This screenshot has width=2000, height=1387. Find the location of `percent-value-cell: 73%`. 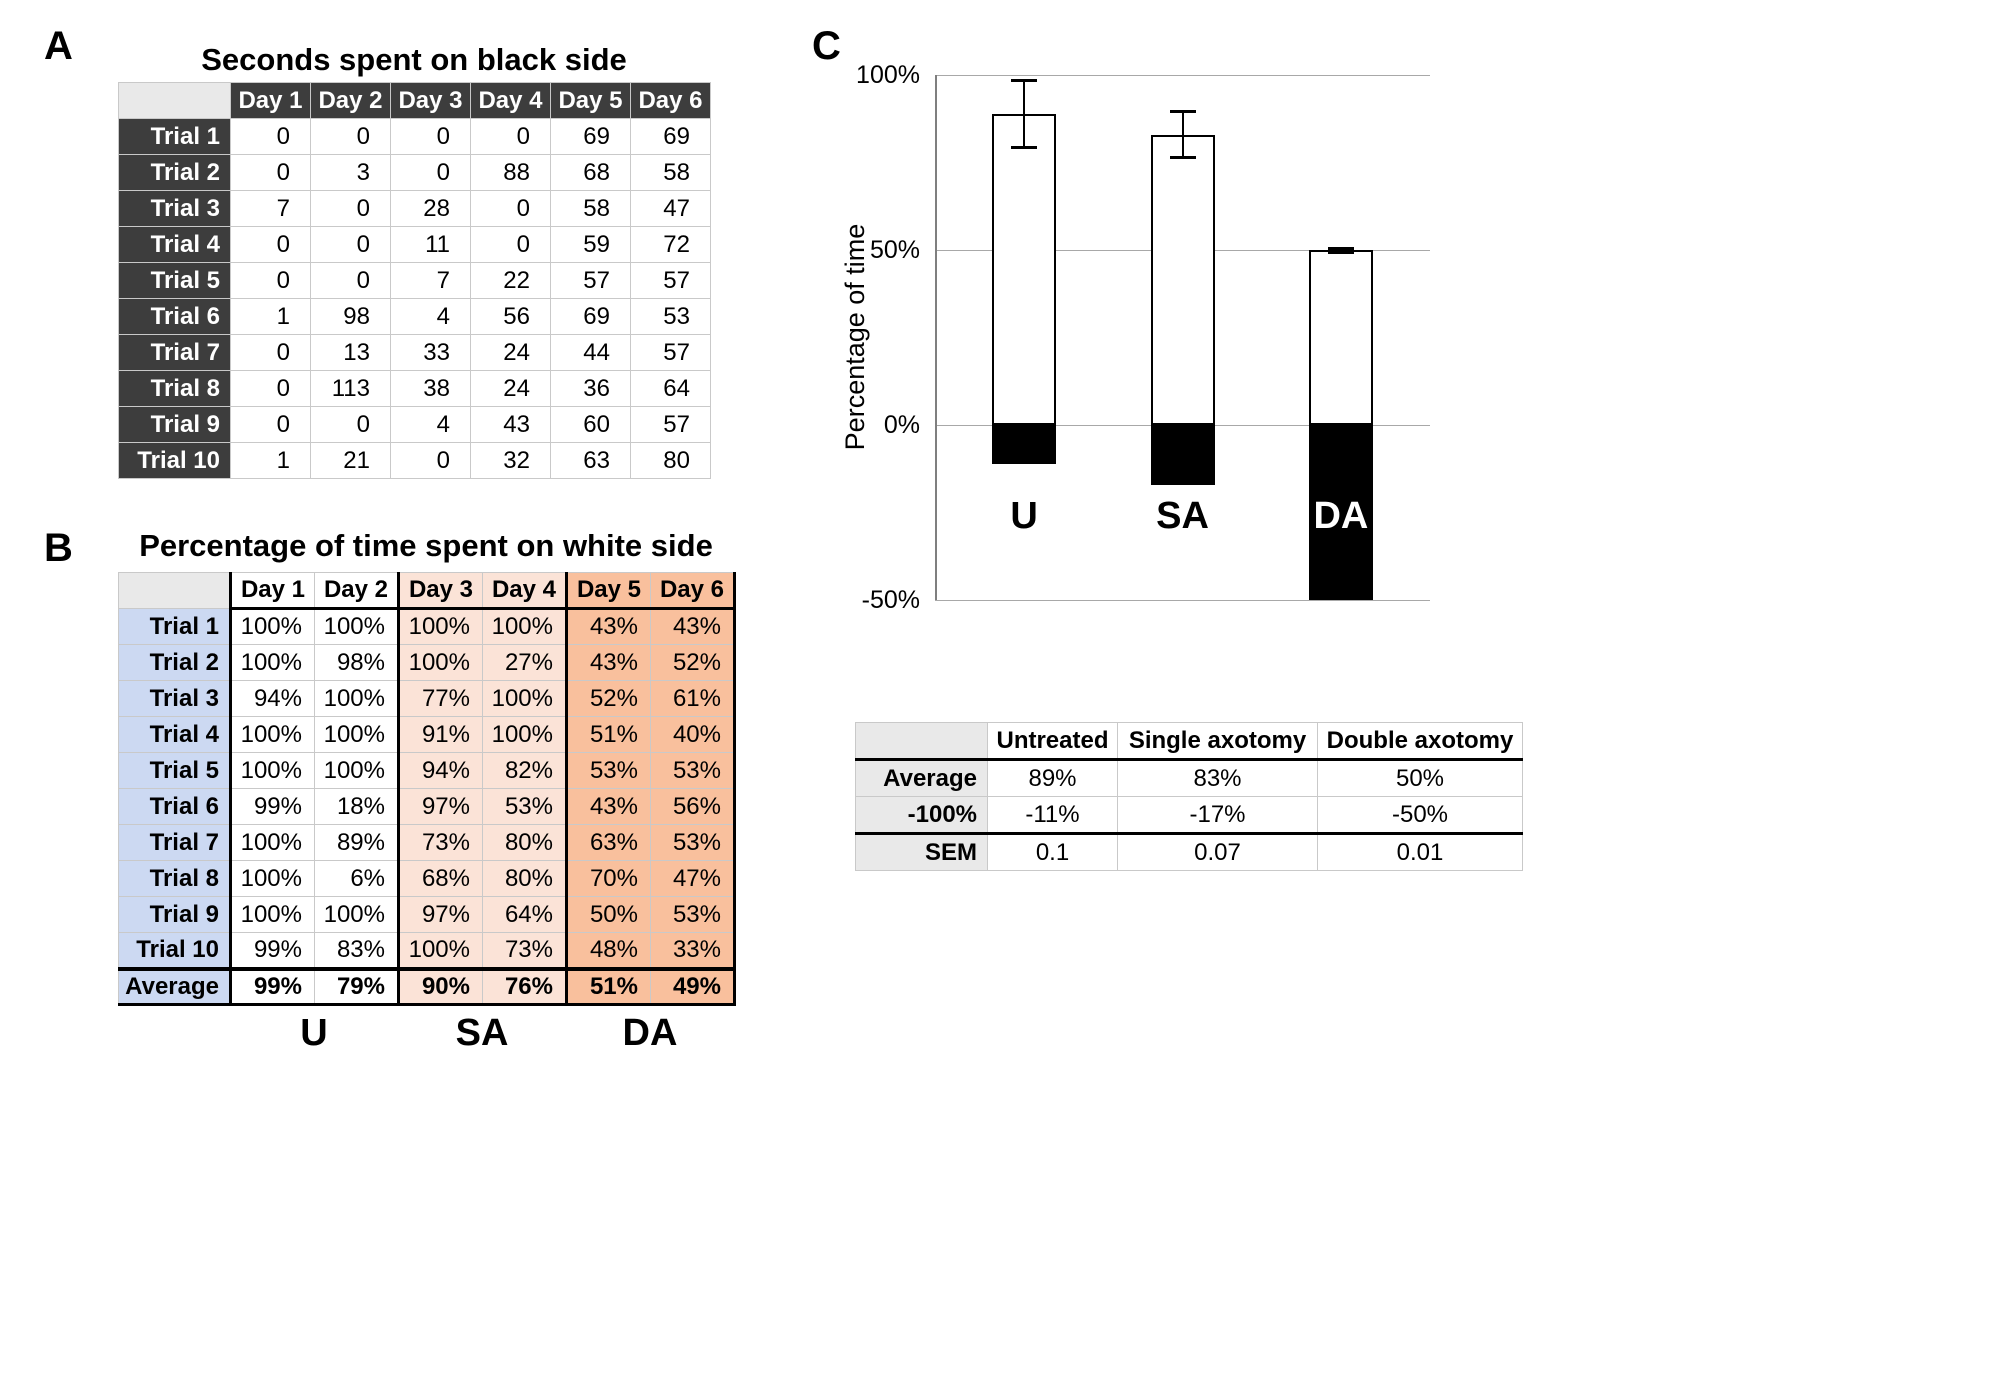

percent-value-cell: 73% is located at coordinates (524, 950).